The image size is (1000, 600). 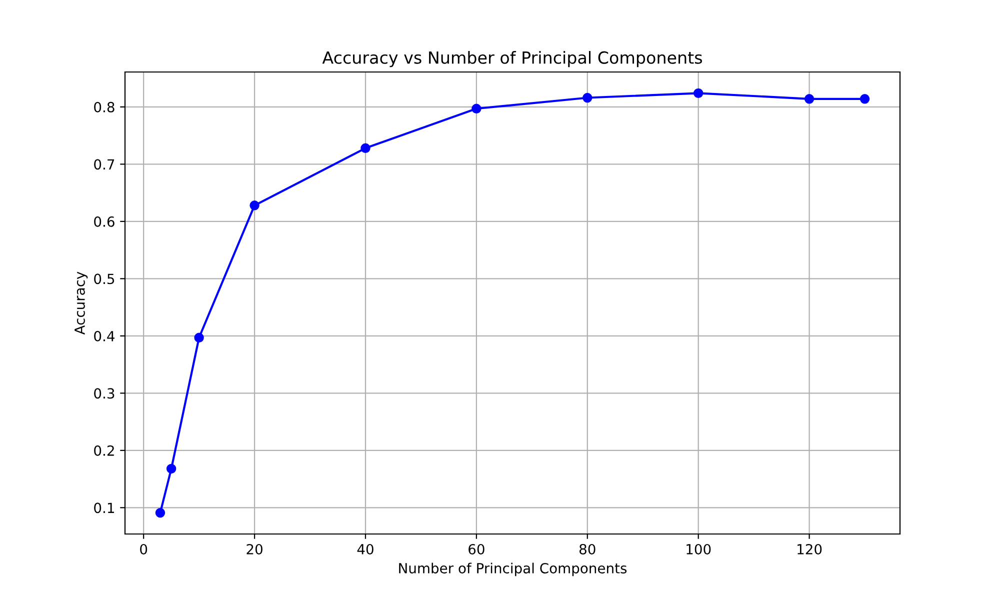 I want to click on y-tick-label: 0.4, so click(x=104, y=336).